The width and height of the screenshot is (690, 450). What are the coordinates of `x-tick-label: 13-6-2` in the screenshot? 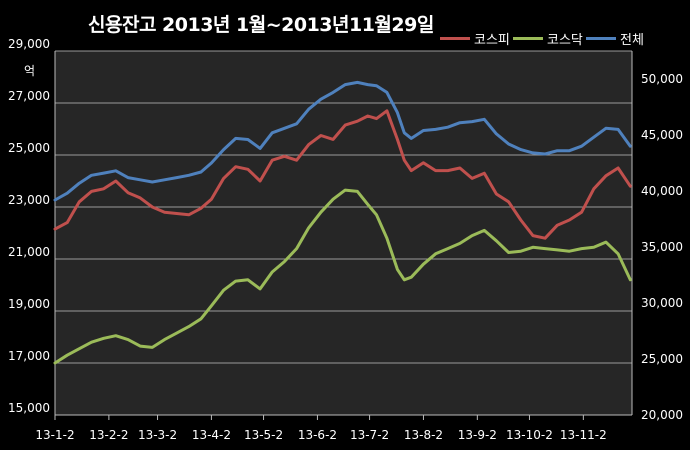 It's located at (317, 435).